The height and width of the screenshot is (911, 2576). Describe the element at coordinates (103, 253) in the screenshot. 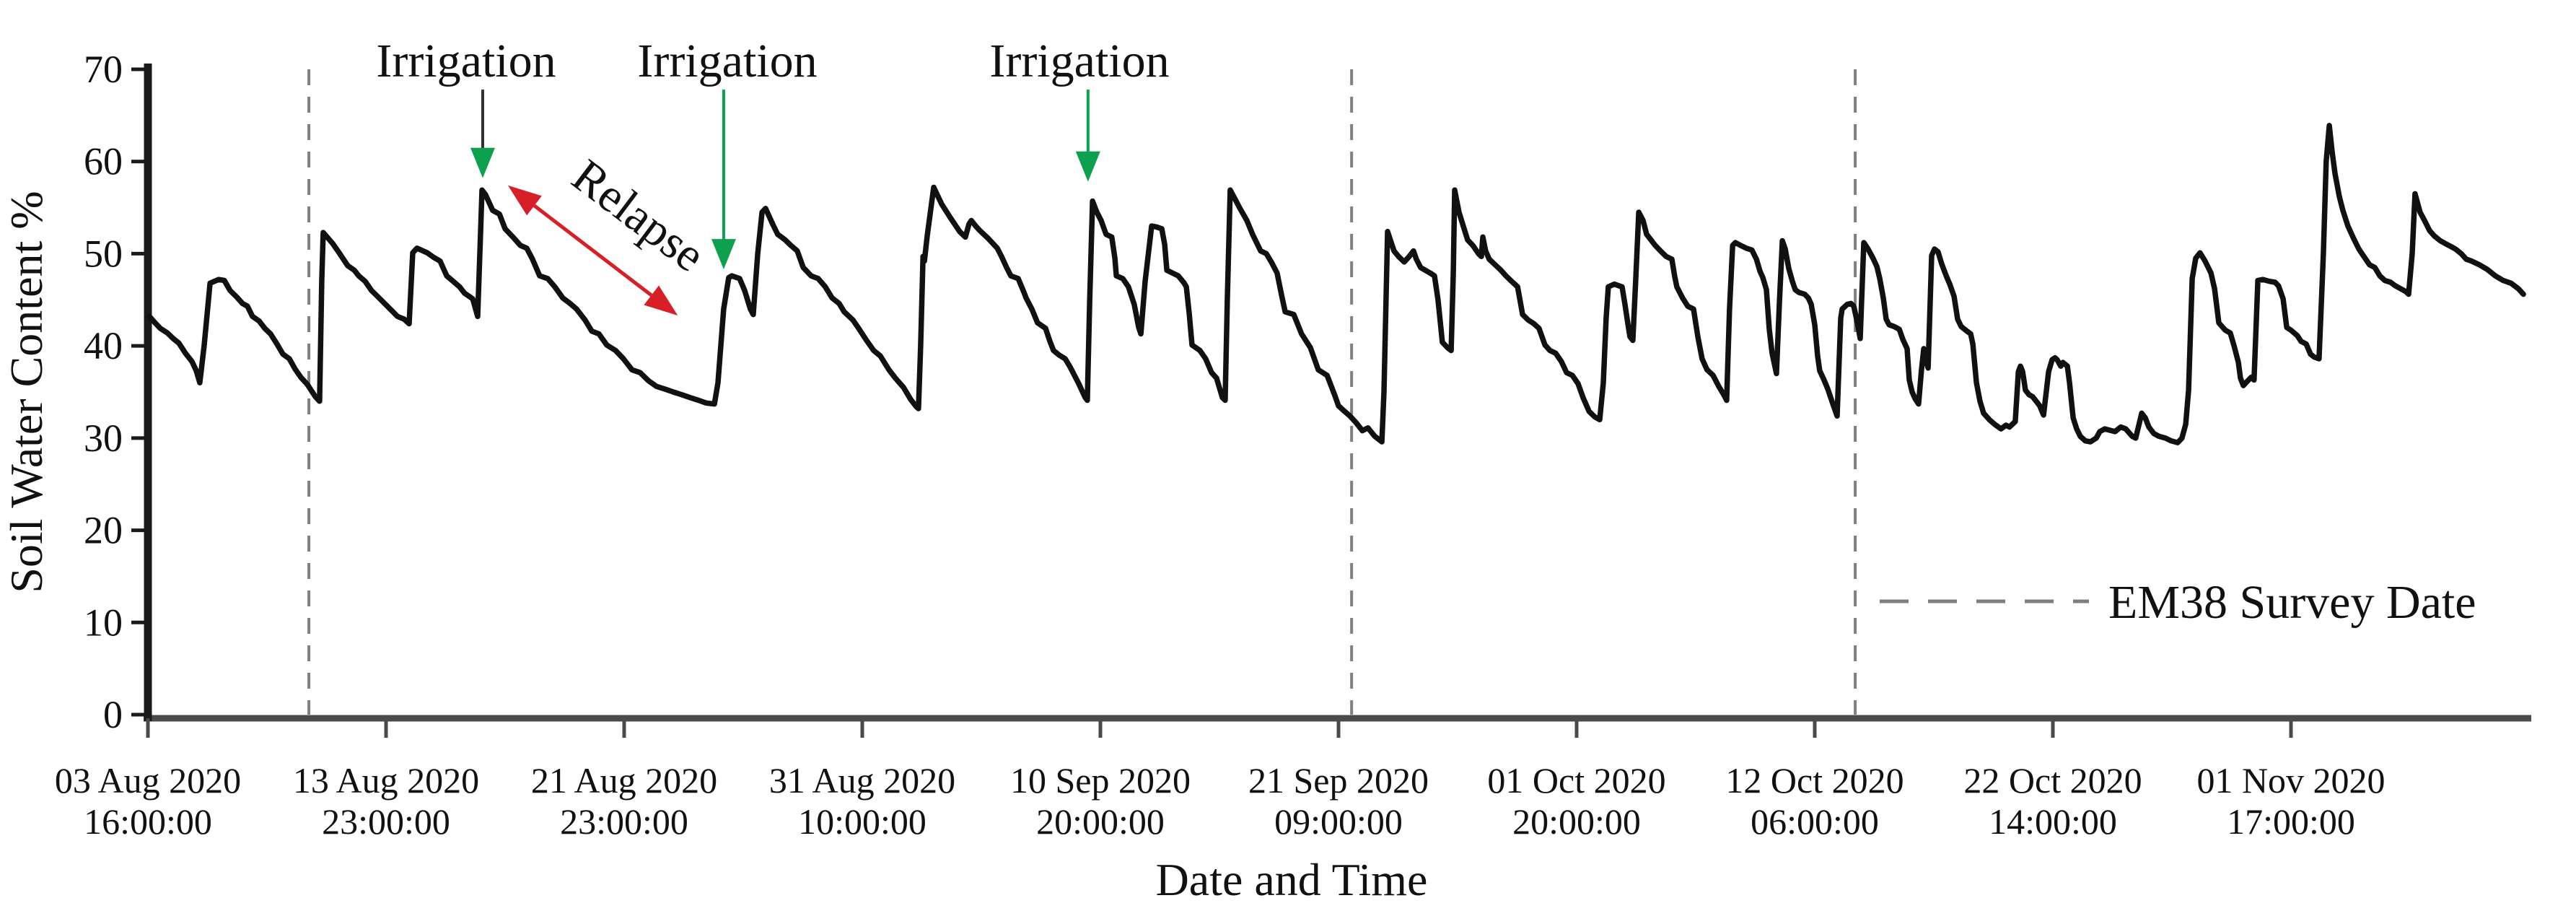

I see `y-tick-label: 50` at that location.